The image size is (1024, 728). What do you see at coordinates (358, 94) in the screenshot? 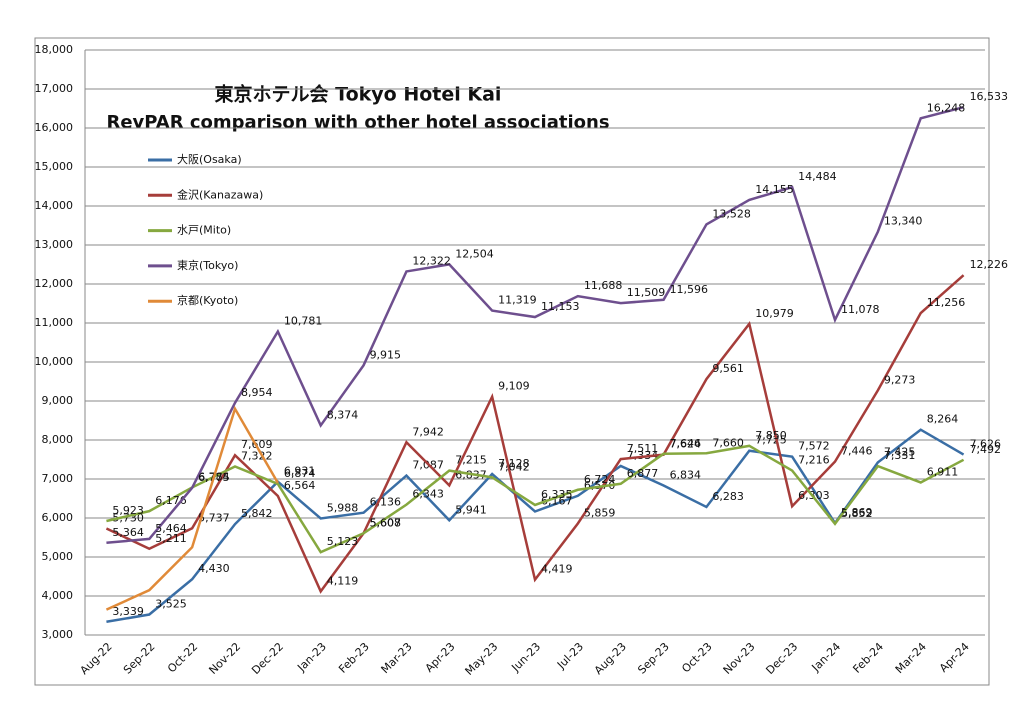
I see `chart-title: 東京ホテル会 Tokyo Hotel Kai` at bounding box center [358, 94].